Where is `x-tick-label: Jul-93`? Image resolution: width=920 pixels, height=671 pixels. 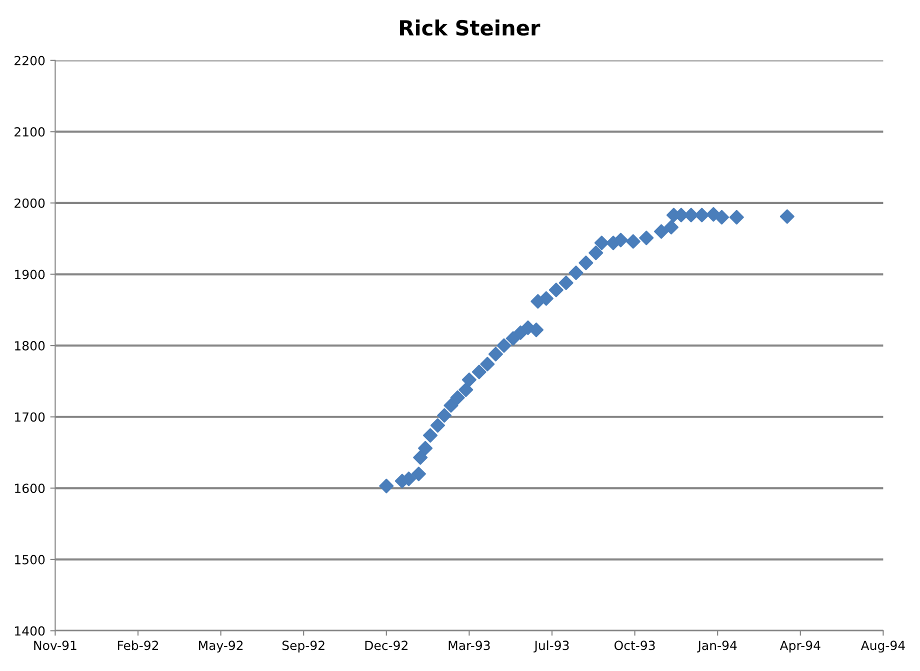 x-tick-label: Jul-93 is located at coordinates (551, 646).